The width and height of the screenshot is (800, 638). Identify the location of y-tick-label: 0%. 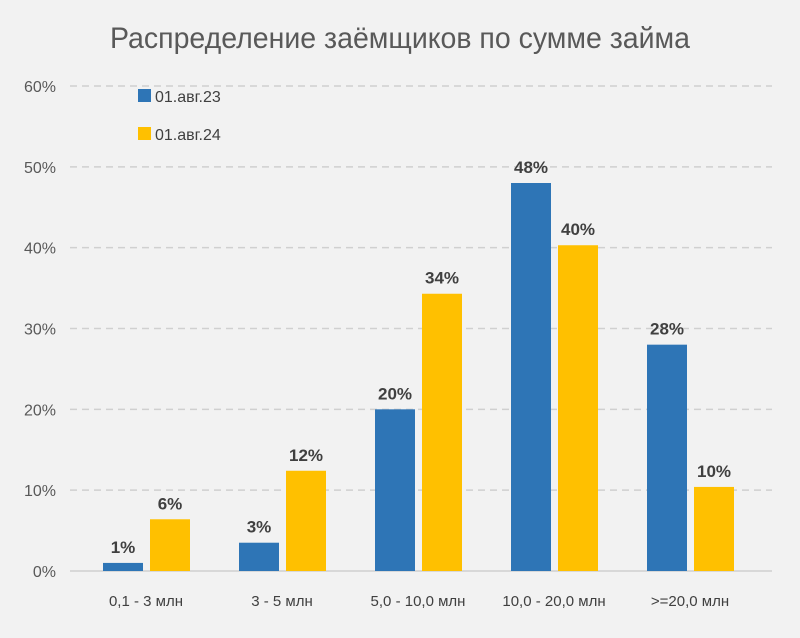
(44, 572).